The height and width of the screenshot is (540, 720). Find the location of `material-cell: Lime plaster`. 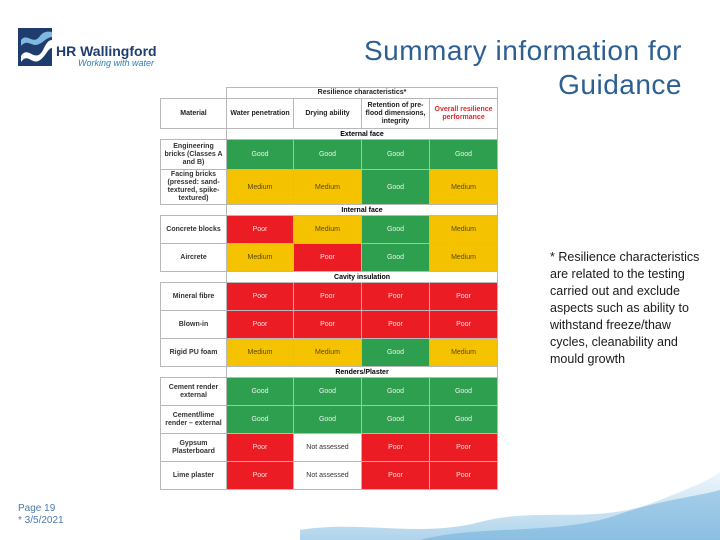

material-cell: Lime plaster is located at coordinates (193, 475).